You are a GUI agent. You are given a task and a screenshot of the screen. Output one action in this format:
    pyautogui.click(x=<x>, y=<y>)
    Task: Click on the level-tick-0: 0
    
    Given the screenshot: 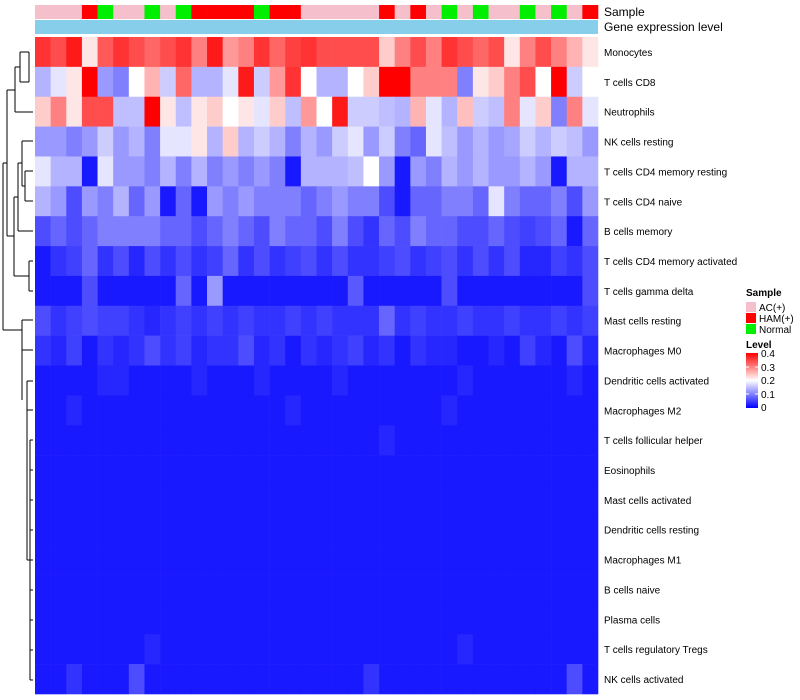 What is the action you would take?
    pyautogui.click(x=764, y=408)
    